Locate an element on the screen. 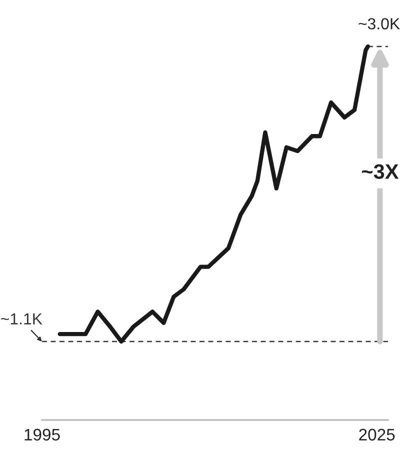 The width and height of the screenshot is (407, 451). x-tick-label: 2025 is located at coordinates (377, 434).